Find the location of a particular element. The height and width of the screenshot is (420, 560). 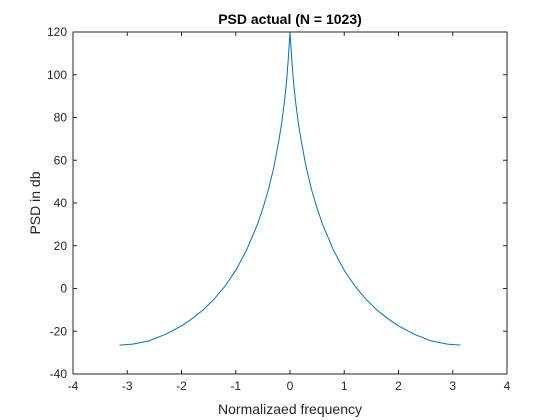

x-tick-label: -2 is located at coordinates (181, 386).